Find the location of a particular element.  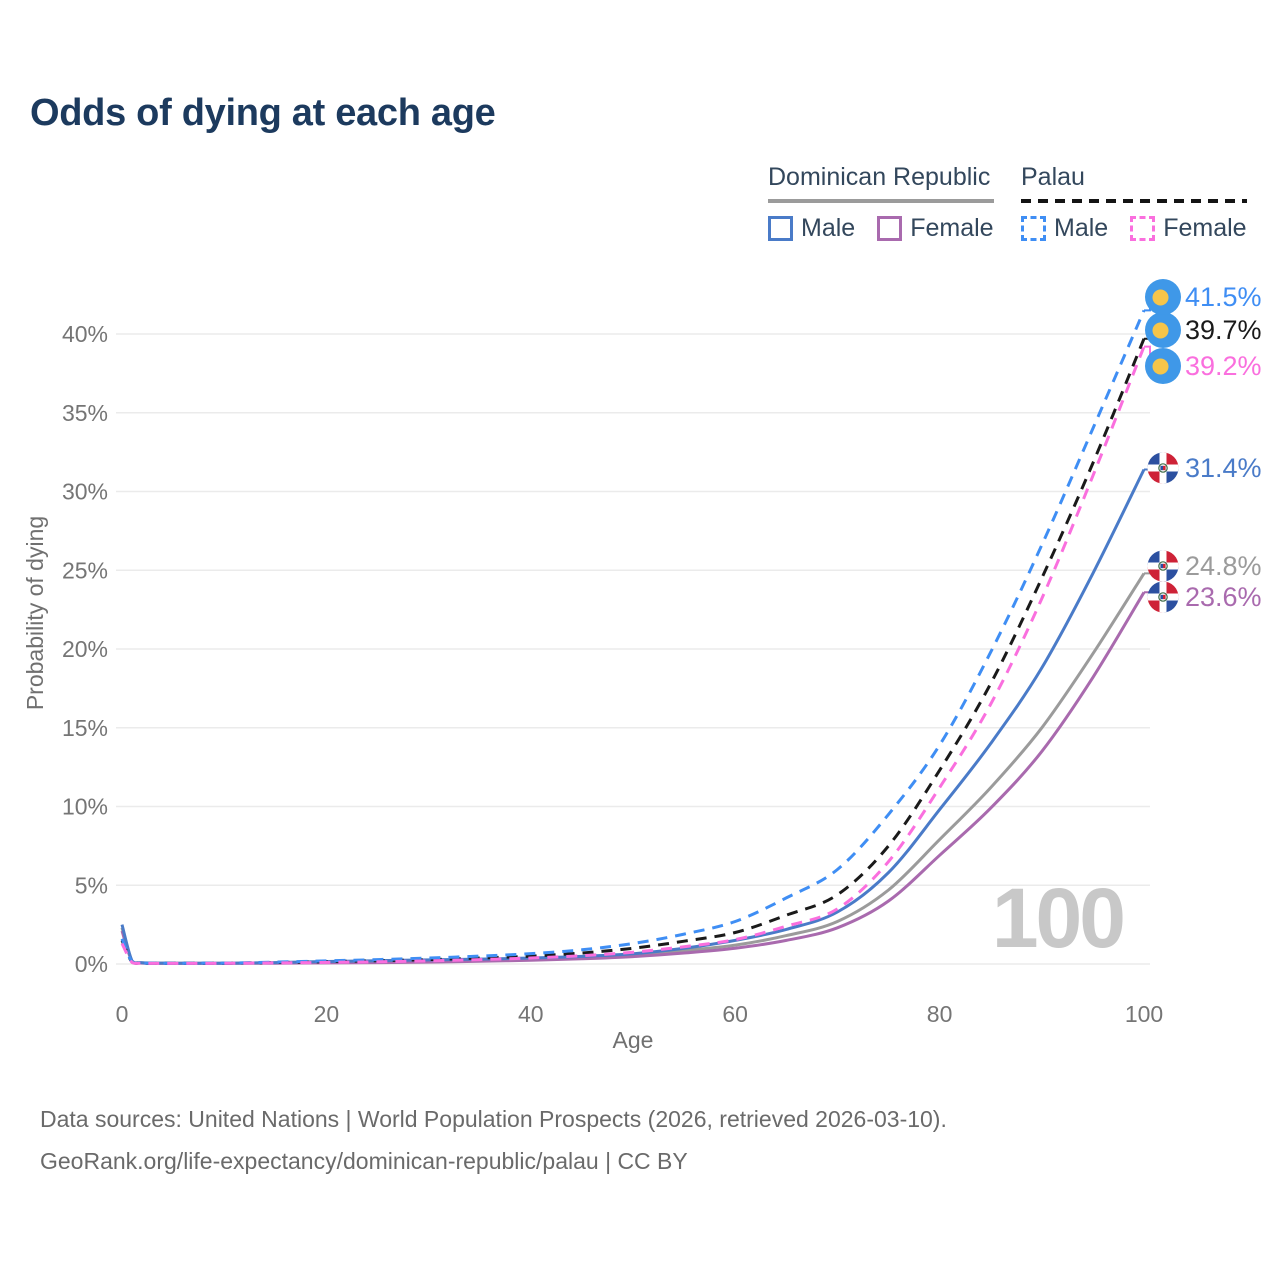

y-tick-label: 40% is located at coordinates (85, 334).